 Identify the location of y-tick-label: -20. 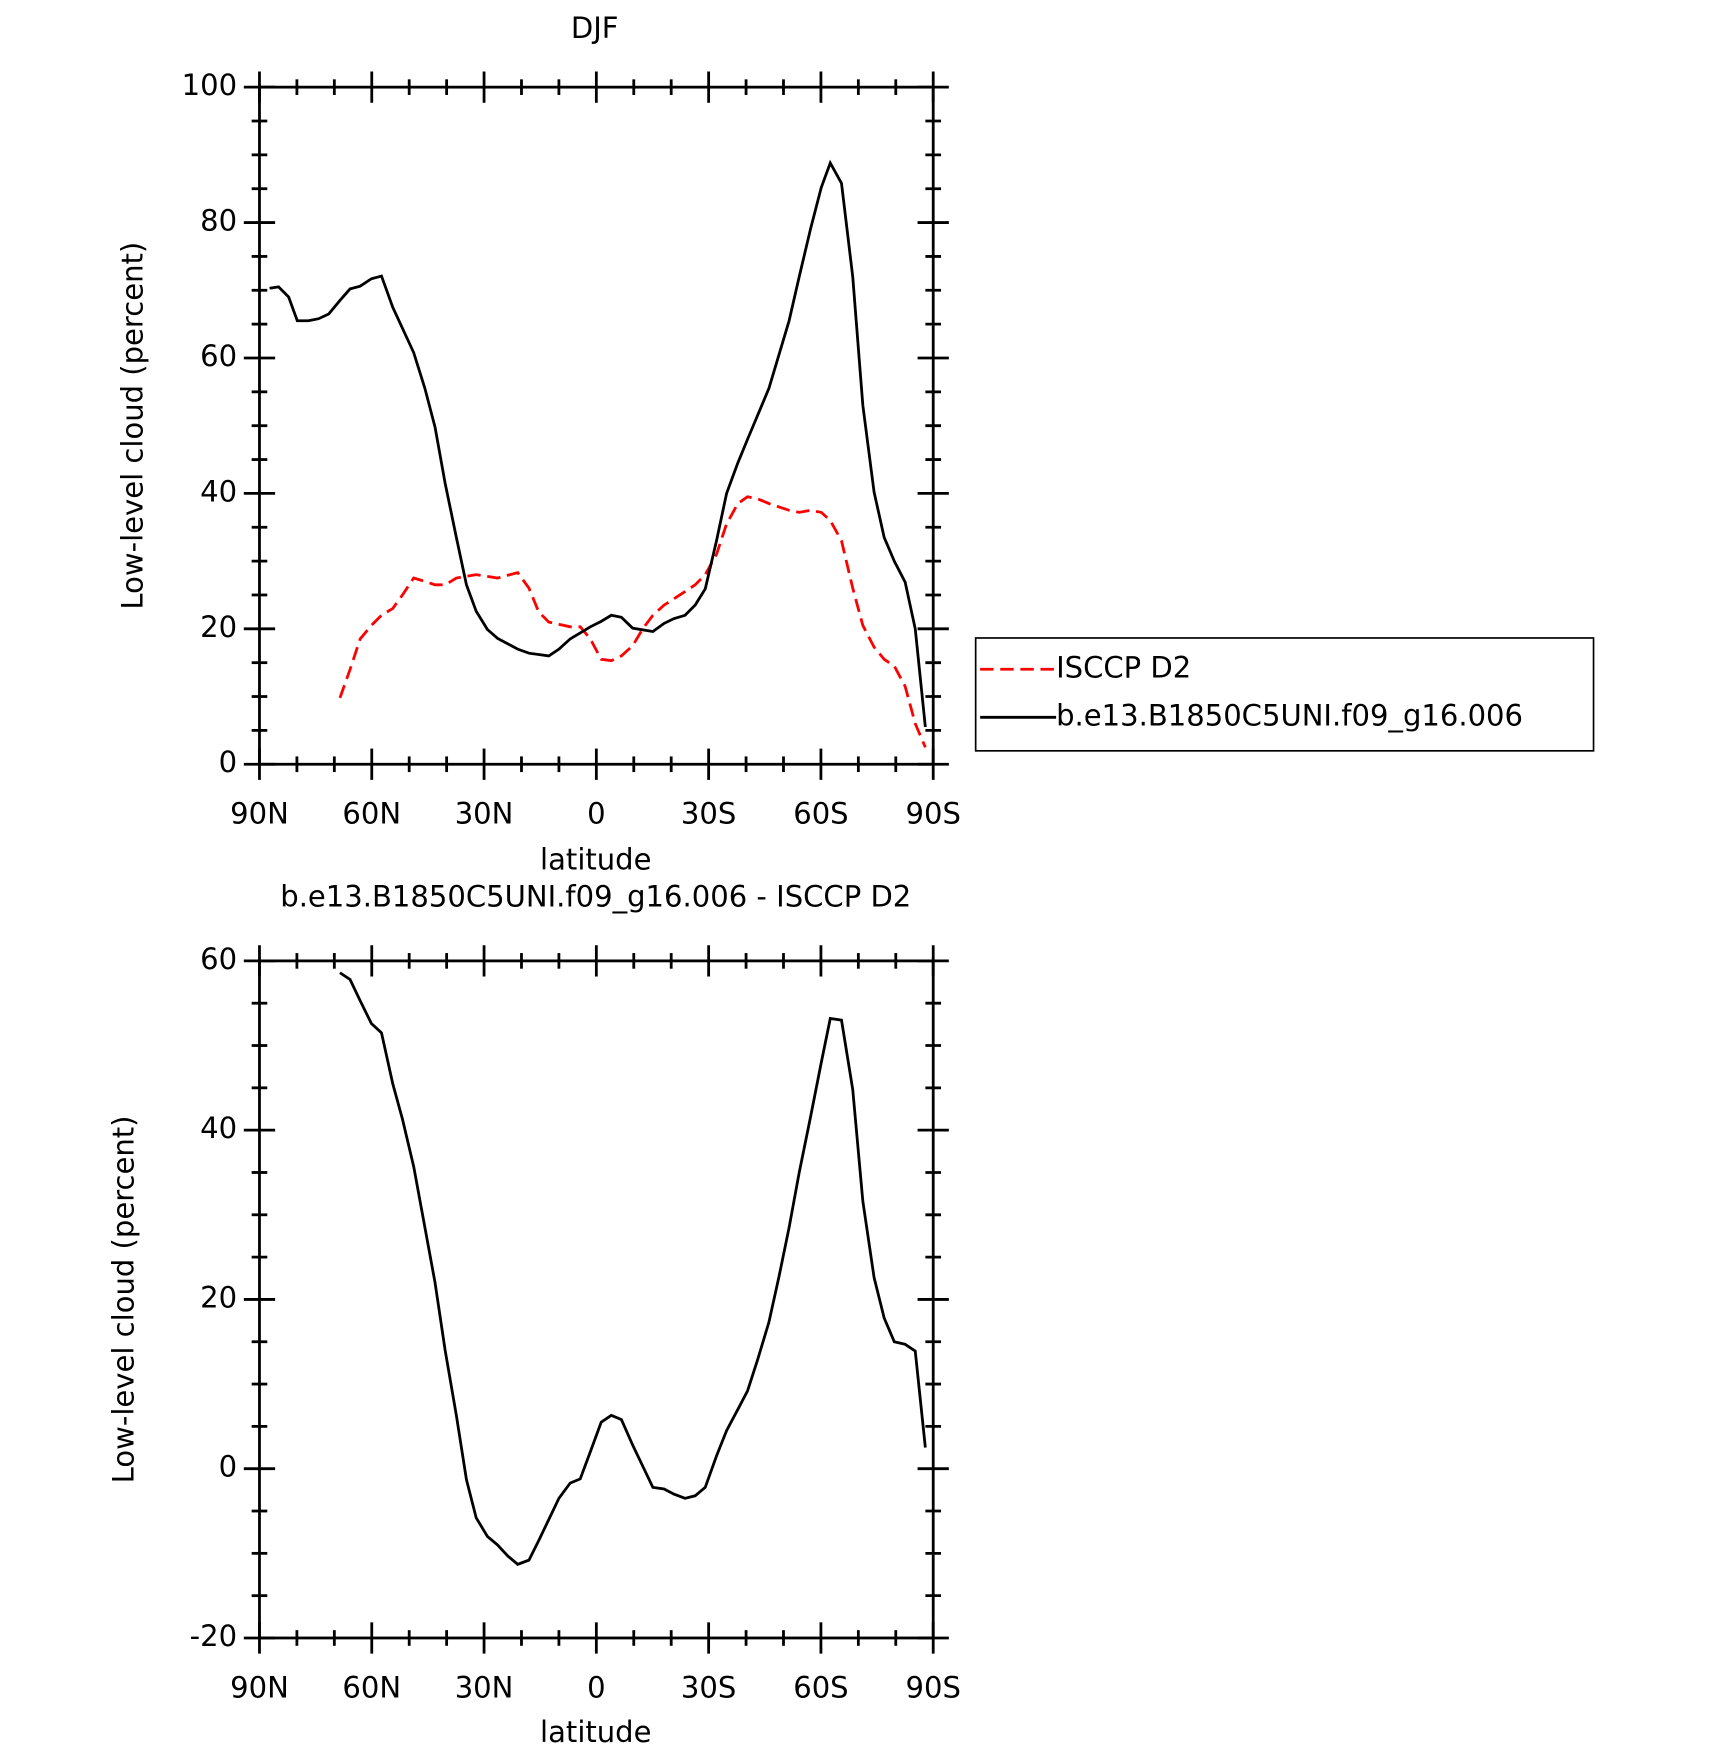
(213, 1636).